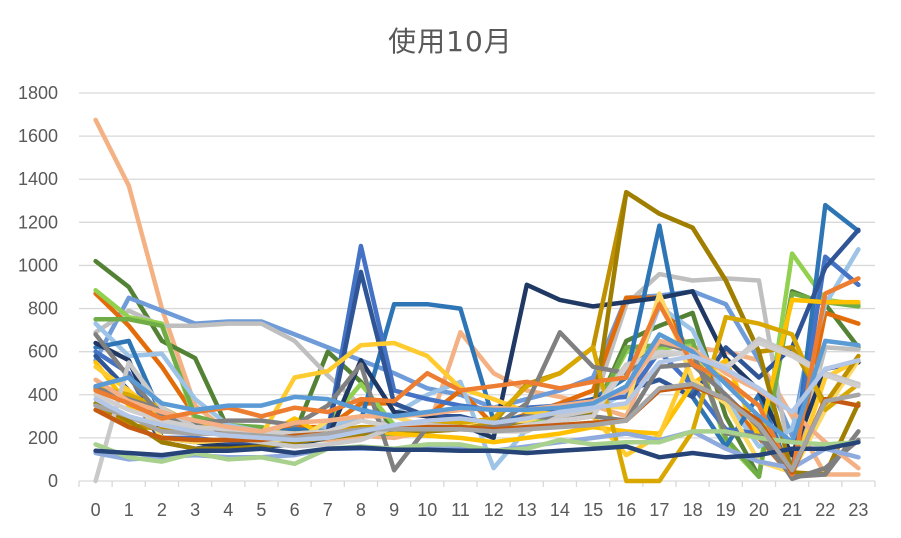 This screenshot has width=901, height=538. Describe the element at coordinates (759, 510) in the screenshot. I see `x-tick-label: 20` at that location.